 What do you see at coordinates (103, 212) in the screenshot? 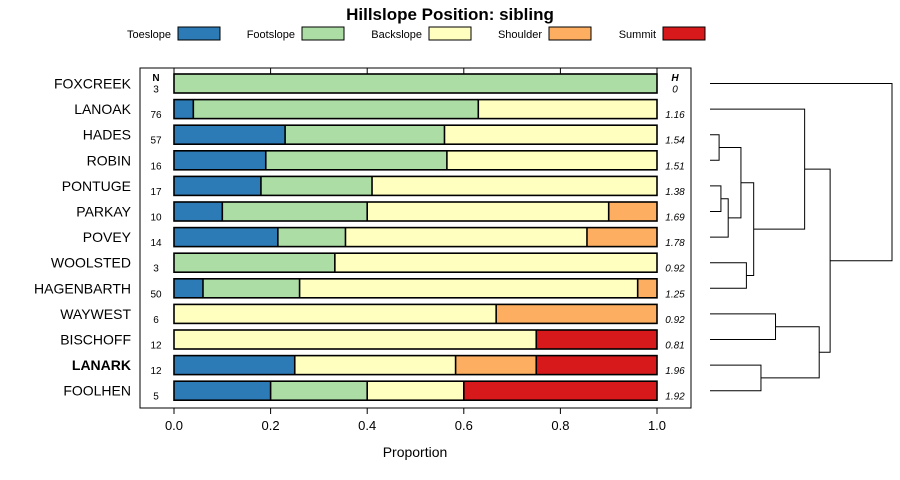
I see `row-label: PARKAY` at bounding box center [103, 212].